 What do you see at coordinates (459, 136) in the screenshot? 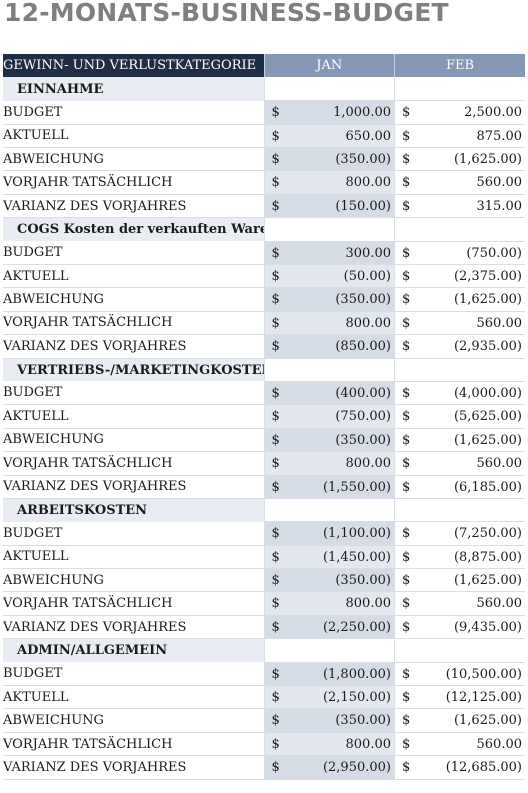
I see `cell-feb: $875.00` at bounding box center [459, 136].